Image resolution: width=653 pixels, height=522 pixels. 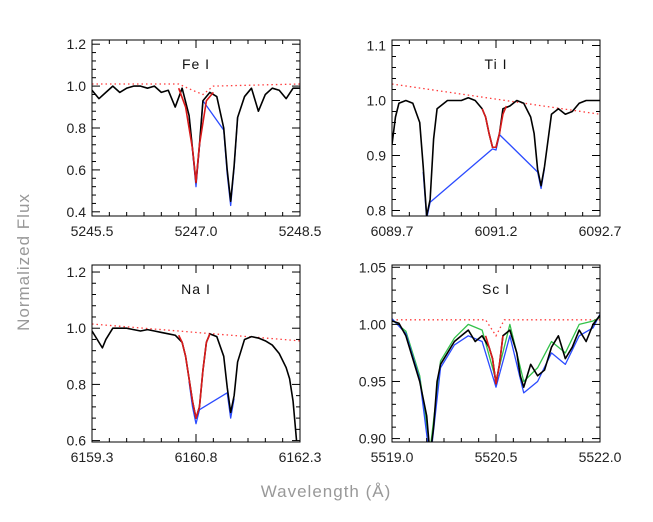 I want to click on x-tick-label: 5522.0, so click(x=600, y=457).